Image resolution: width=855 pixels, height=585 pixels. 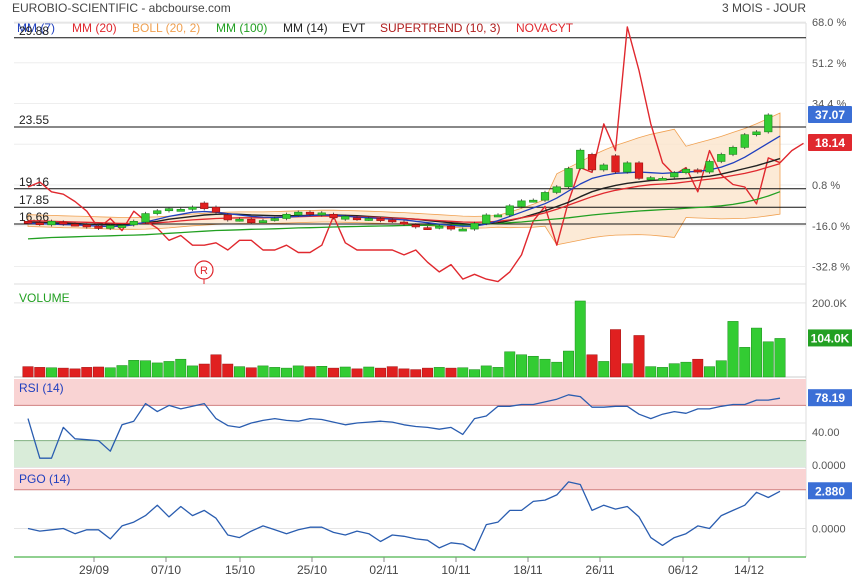 I want to click on pgo-line, so click(x=404, y=516).